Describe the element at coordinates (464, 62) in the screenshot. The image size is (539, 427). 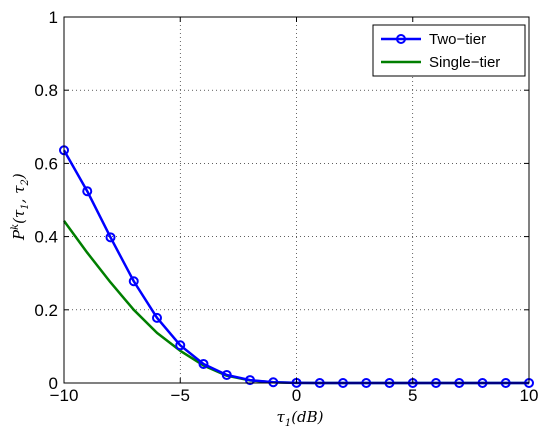
I see `legend-label: Single−tier` at that location.